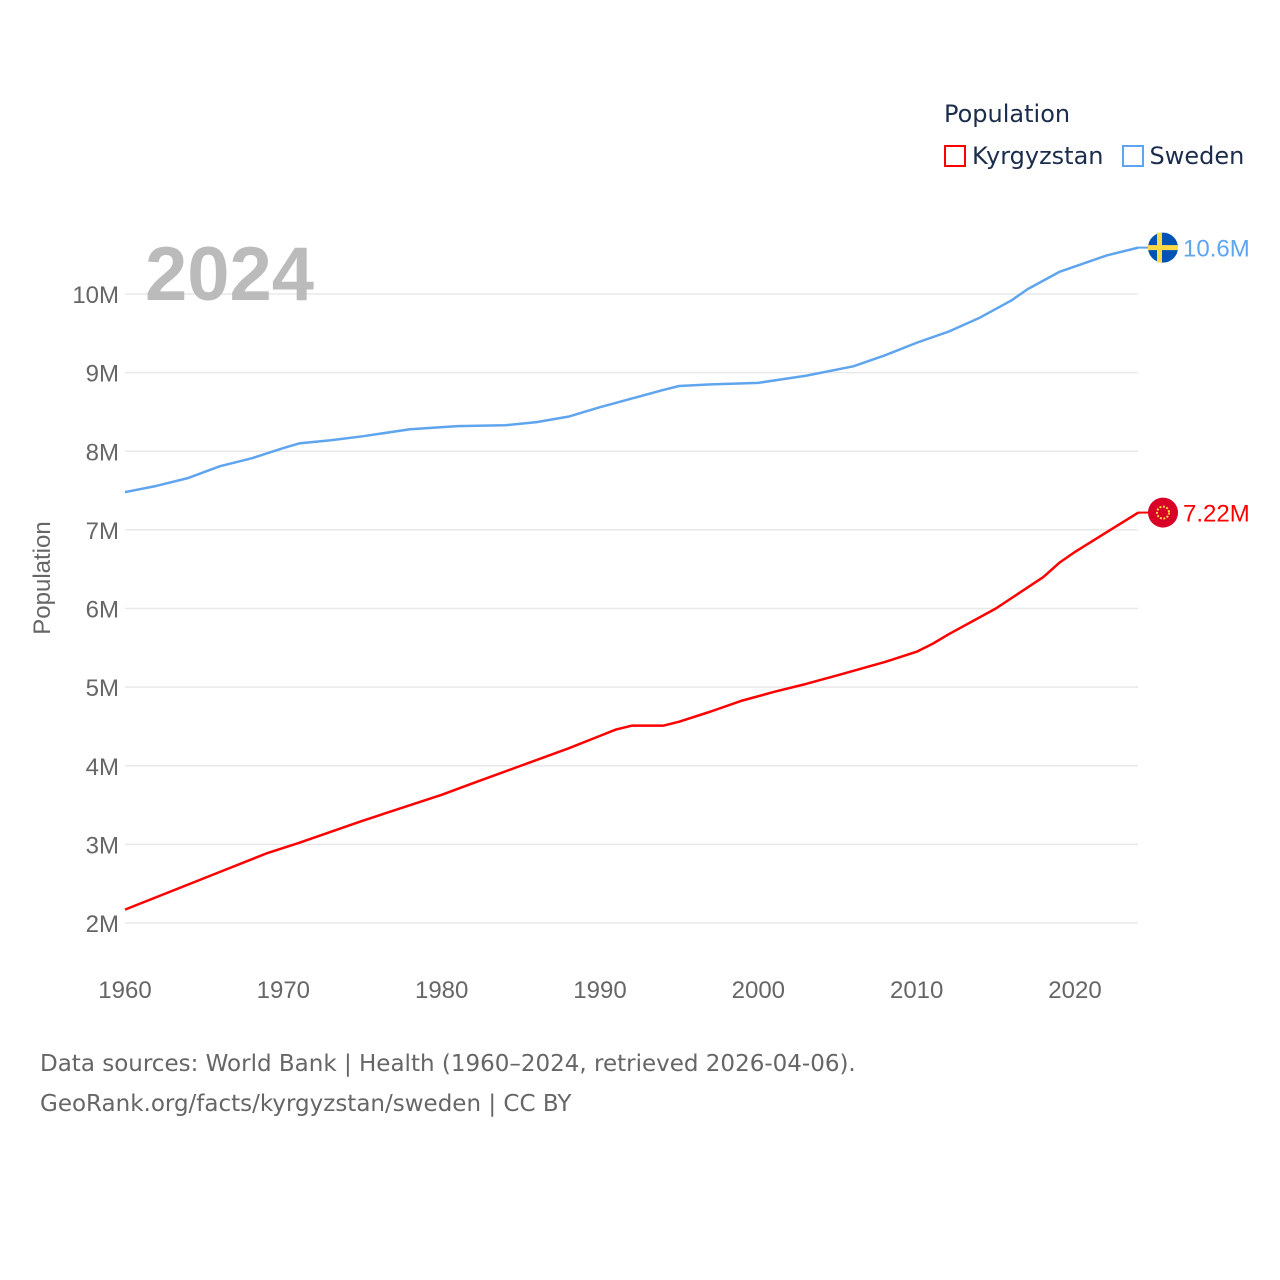 This screenshot has width=1280, height=1280. I want to click on kyrgyzstan-flag-icon, so click(1163, 512).